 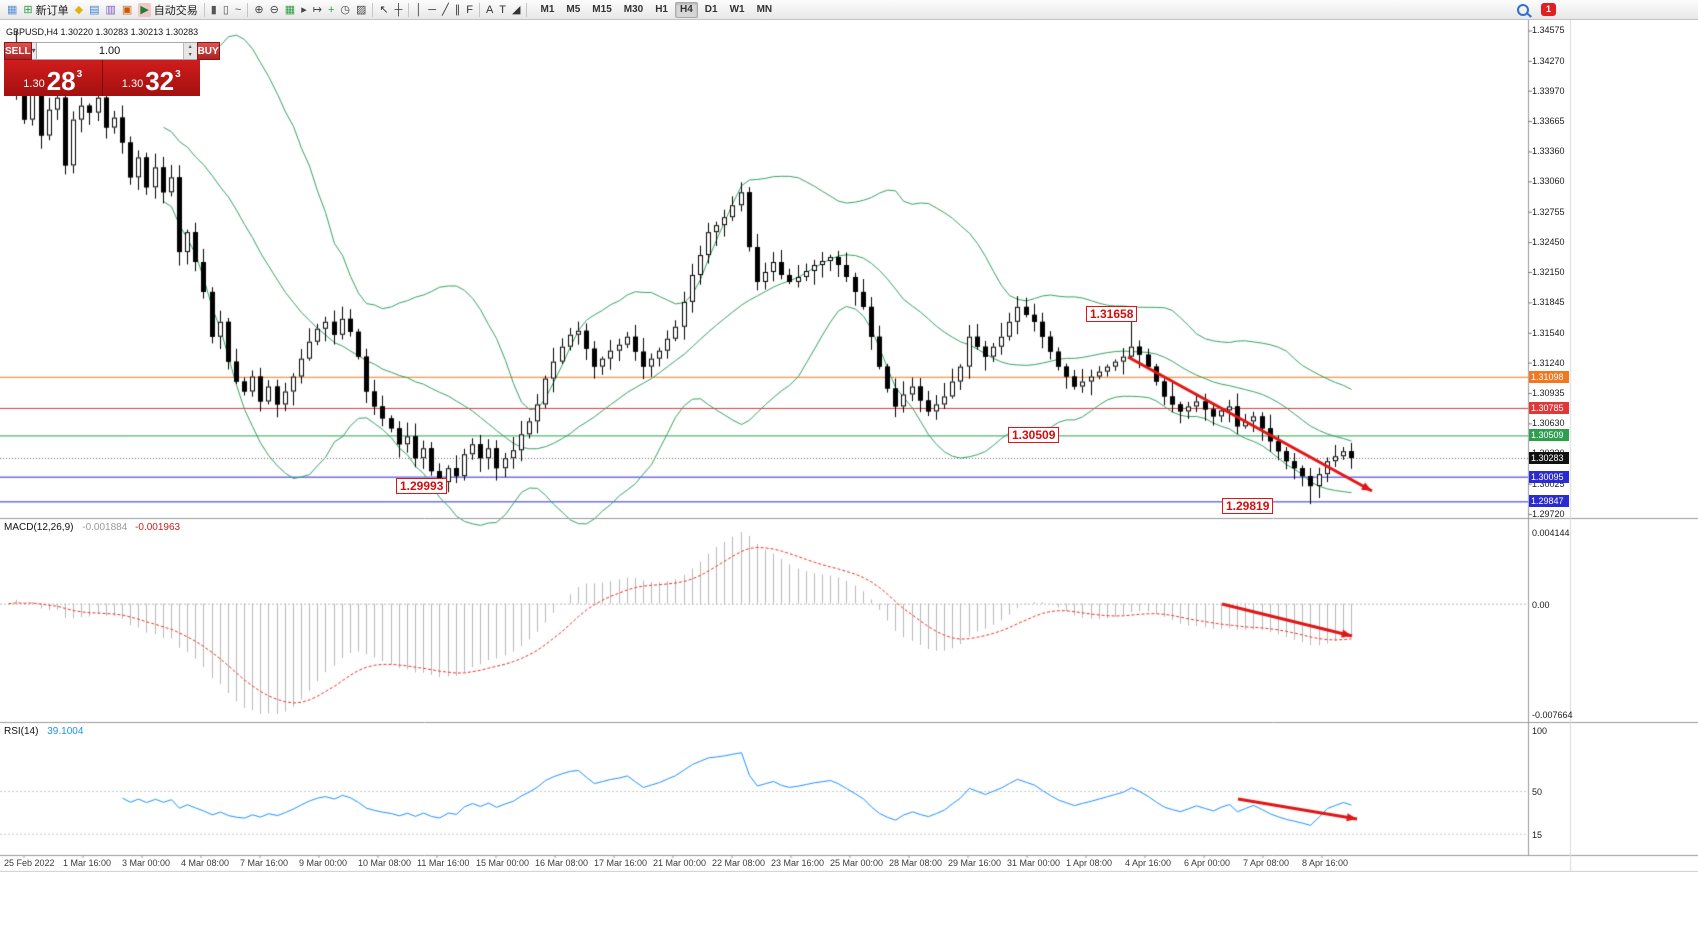 I want to click on chart-shift-icon-glyph: ↦, so click(x=317, y=9).